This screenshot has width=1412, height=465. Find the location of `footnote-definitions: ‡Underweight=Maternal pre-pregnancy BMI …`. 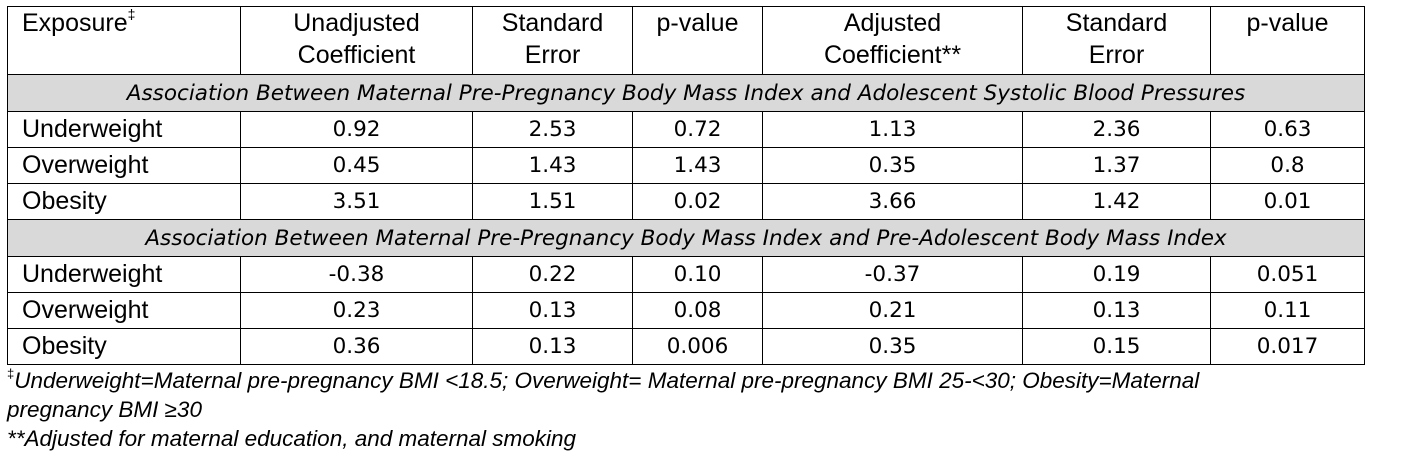

footnote-definitions: ‡Underweight=Maternal pre-pregnancy BMI … is located at coordinates (707, 380).